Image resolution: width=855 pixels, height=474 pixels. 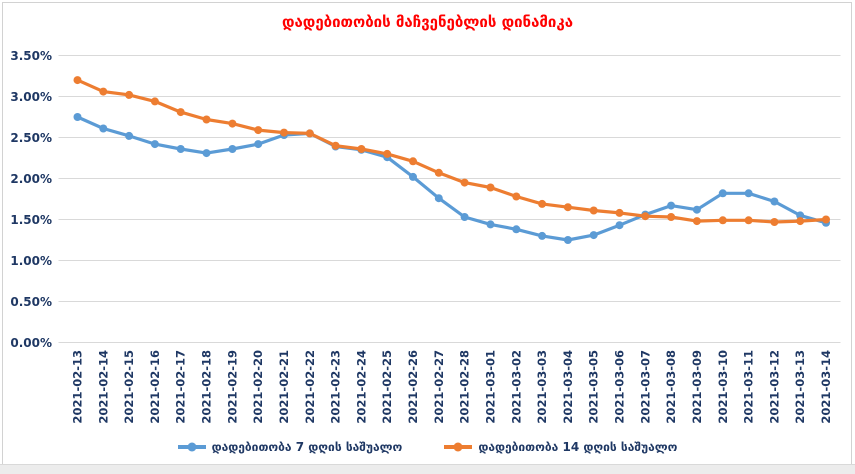 What do you see at coordinates (439, 387) in the screenshot?
I see `x-axis-tick-label: 2021-02-27` at bounding box center [439, 387].